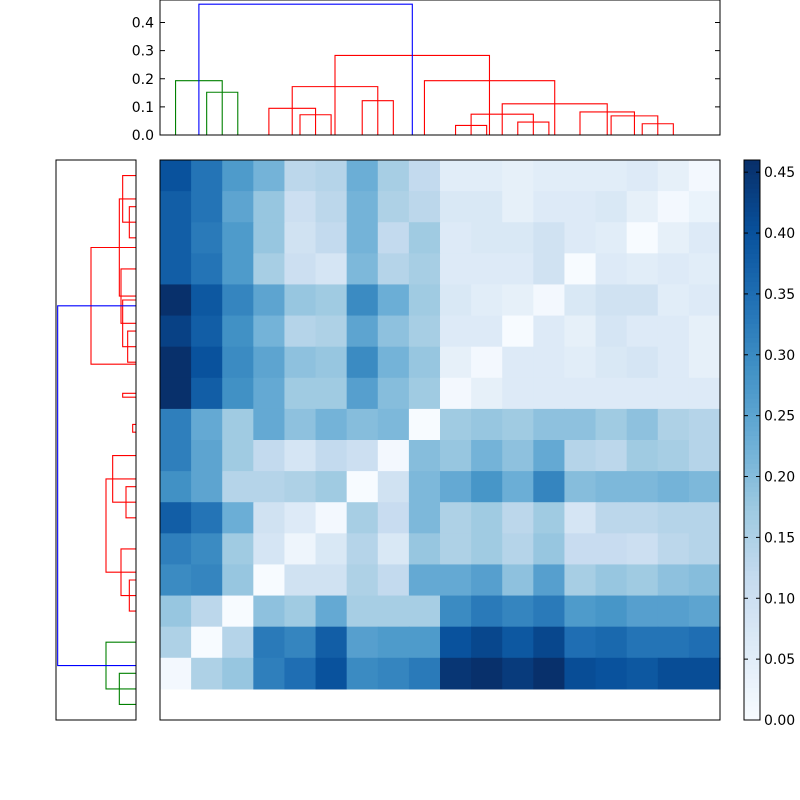  What do you see at coordinates (779, 599) in the screenshot?
I see `colorbar-tick-label: 0.10` at bounding box center [779, 599].